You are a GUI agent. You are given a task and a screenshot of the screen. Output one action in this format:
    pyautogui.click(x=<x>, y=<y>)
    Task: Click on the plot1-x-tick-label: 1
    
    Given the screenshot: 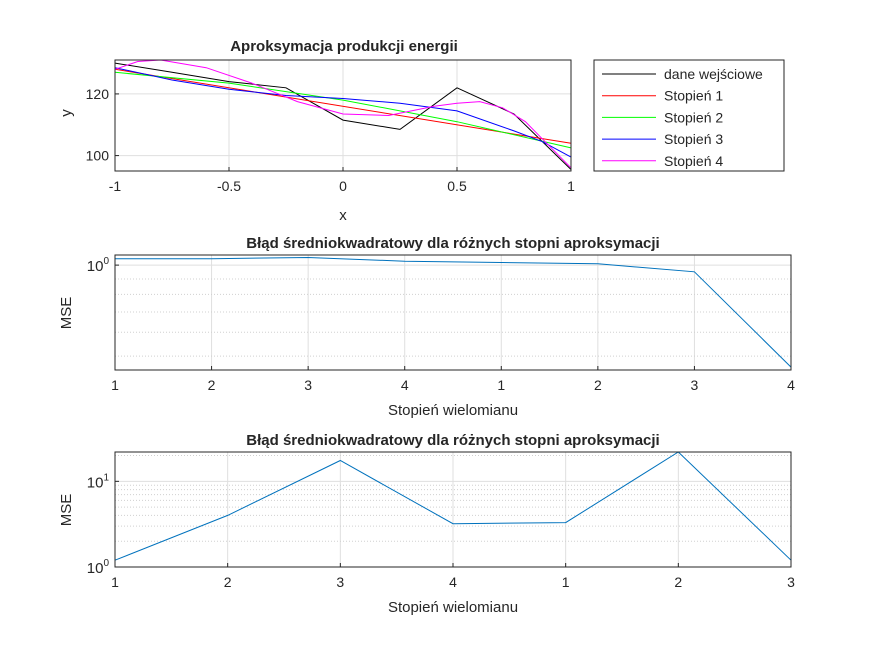 What is the action you would take?
    pyautogui.click(x=571, y=186)
    